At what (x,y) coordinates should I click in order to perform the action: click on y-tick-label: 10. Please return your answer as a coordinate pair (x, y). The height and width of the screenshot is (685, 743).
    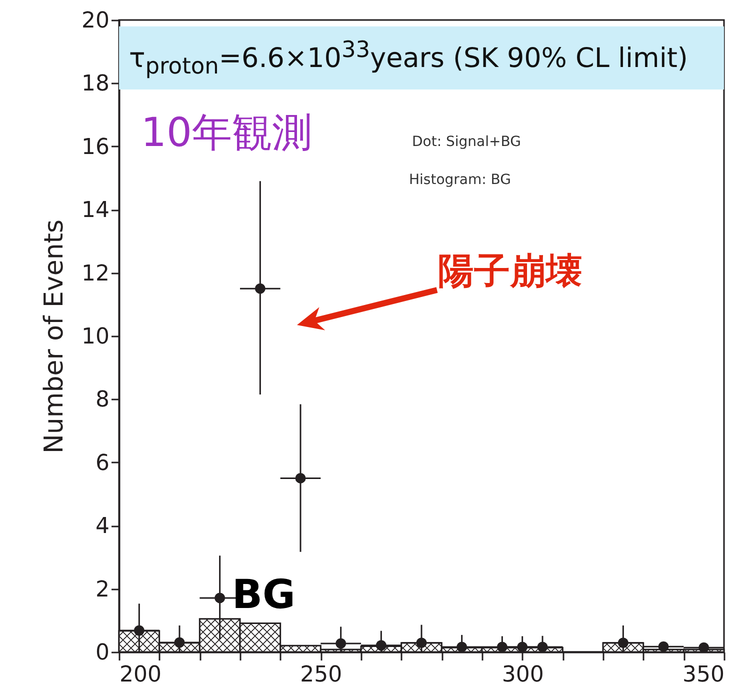
    Looking at the image, I should click on (96, 337).